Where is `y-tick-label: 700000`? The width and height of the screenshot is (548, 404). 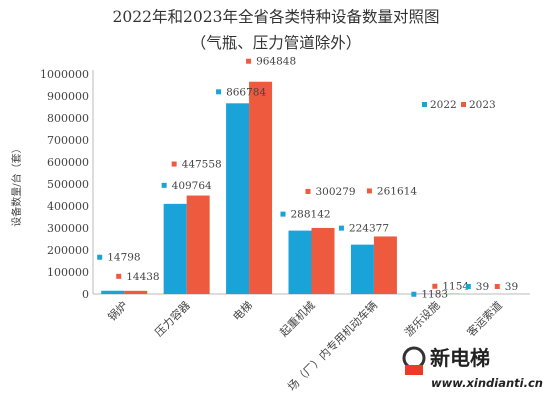
y-tick-label: 700000 is located at coordinates (68, 140).